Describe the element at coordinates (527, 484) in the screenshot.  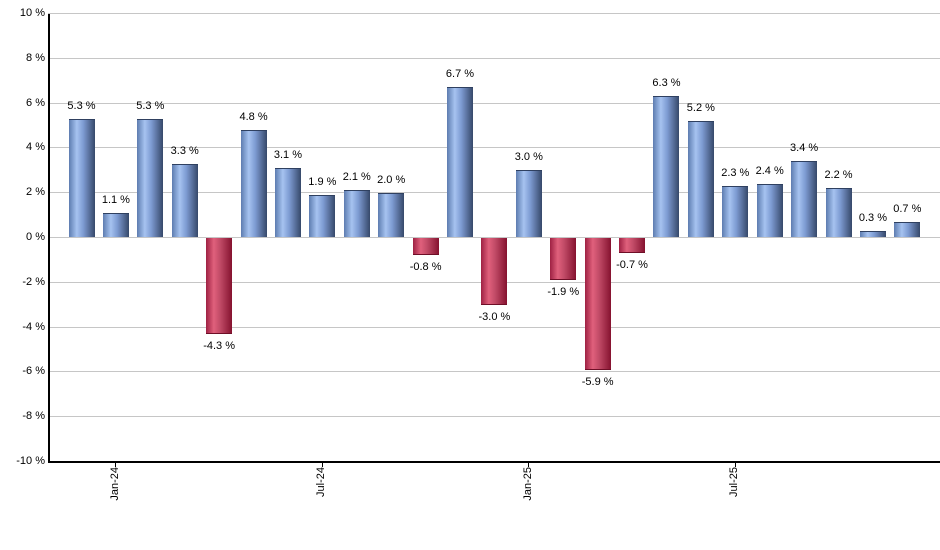
I see `x-axis-tick-label: Jan-25` at that location.